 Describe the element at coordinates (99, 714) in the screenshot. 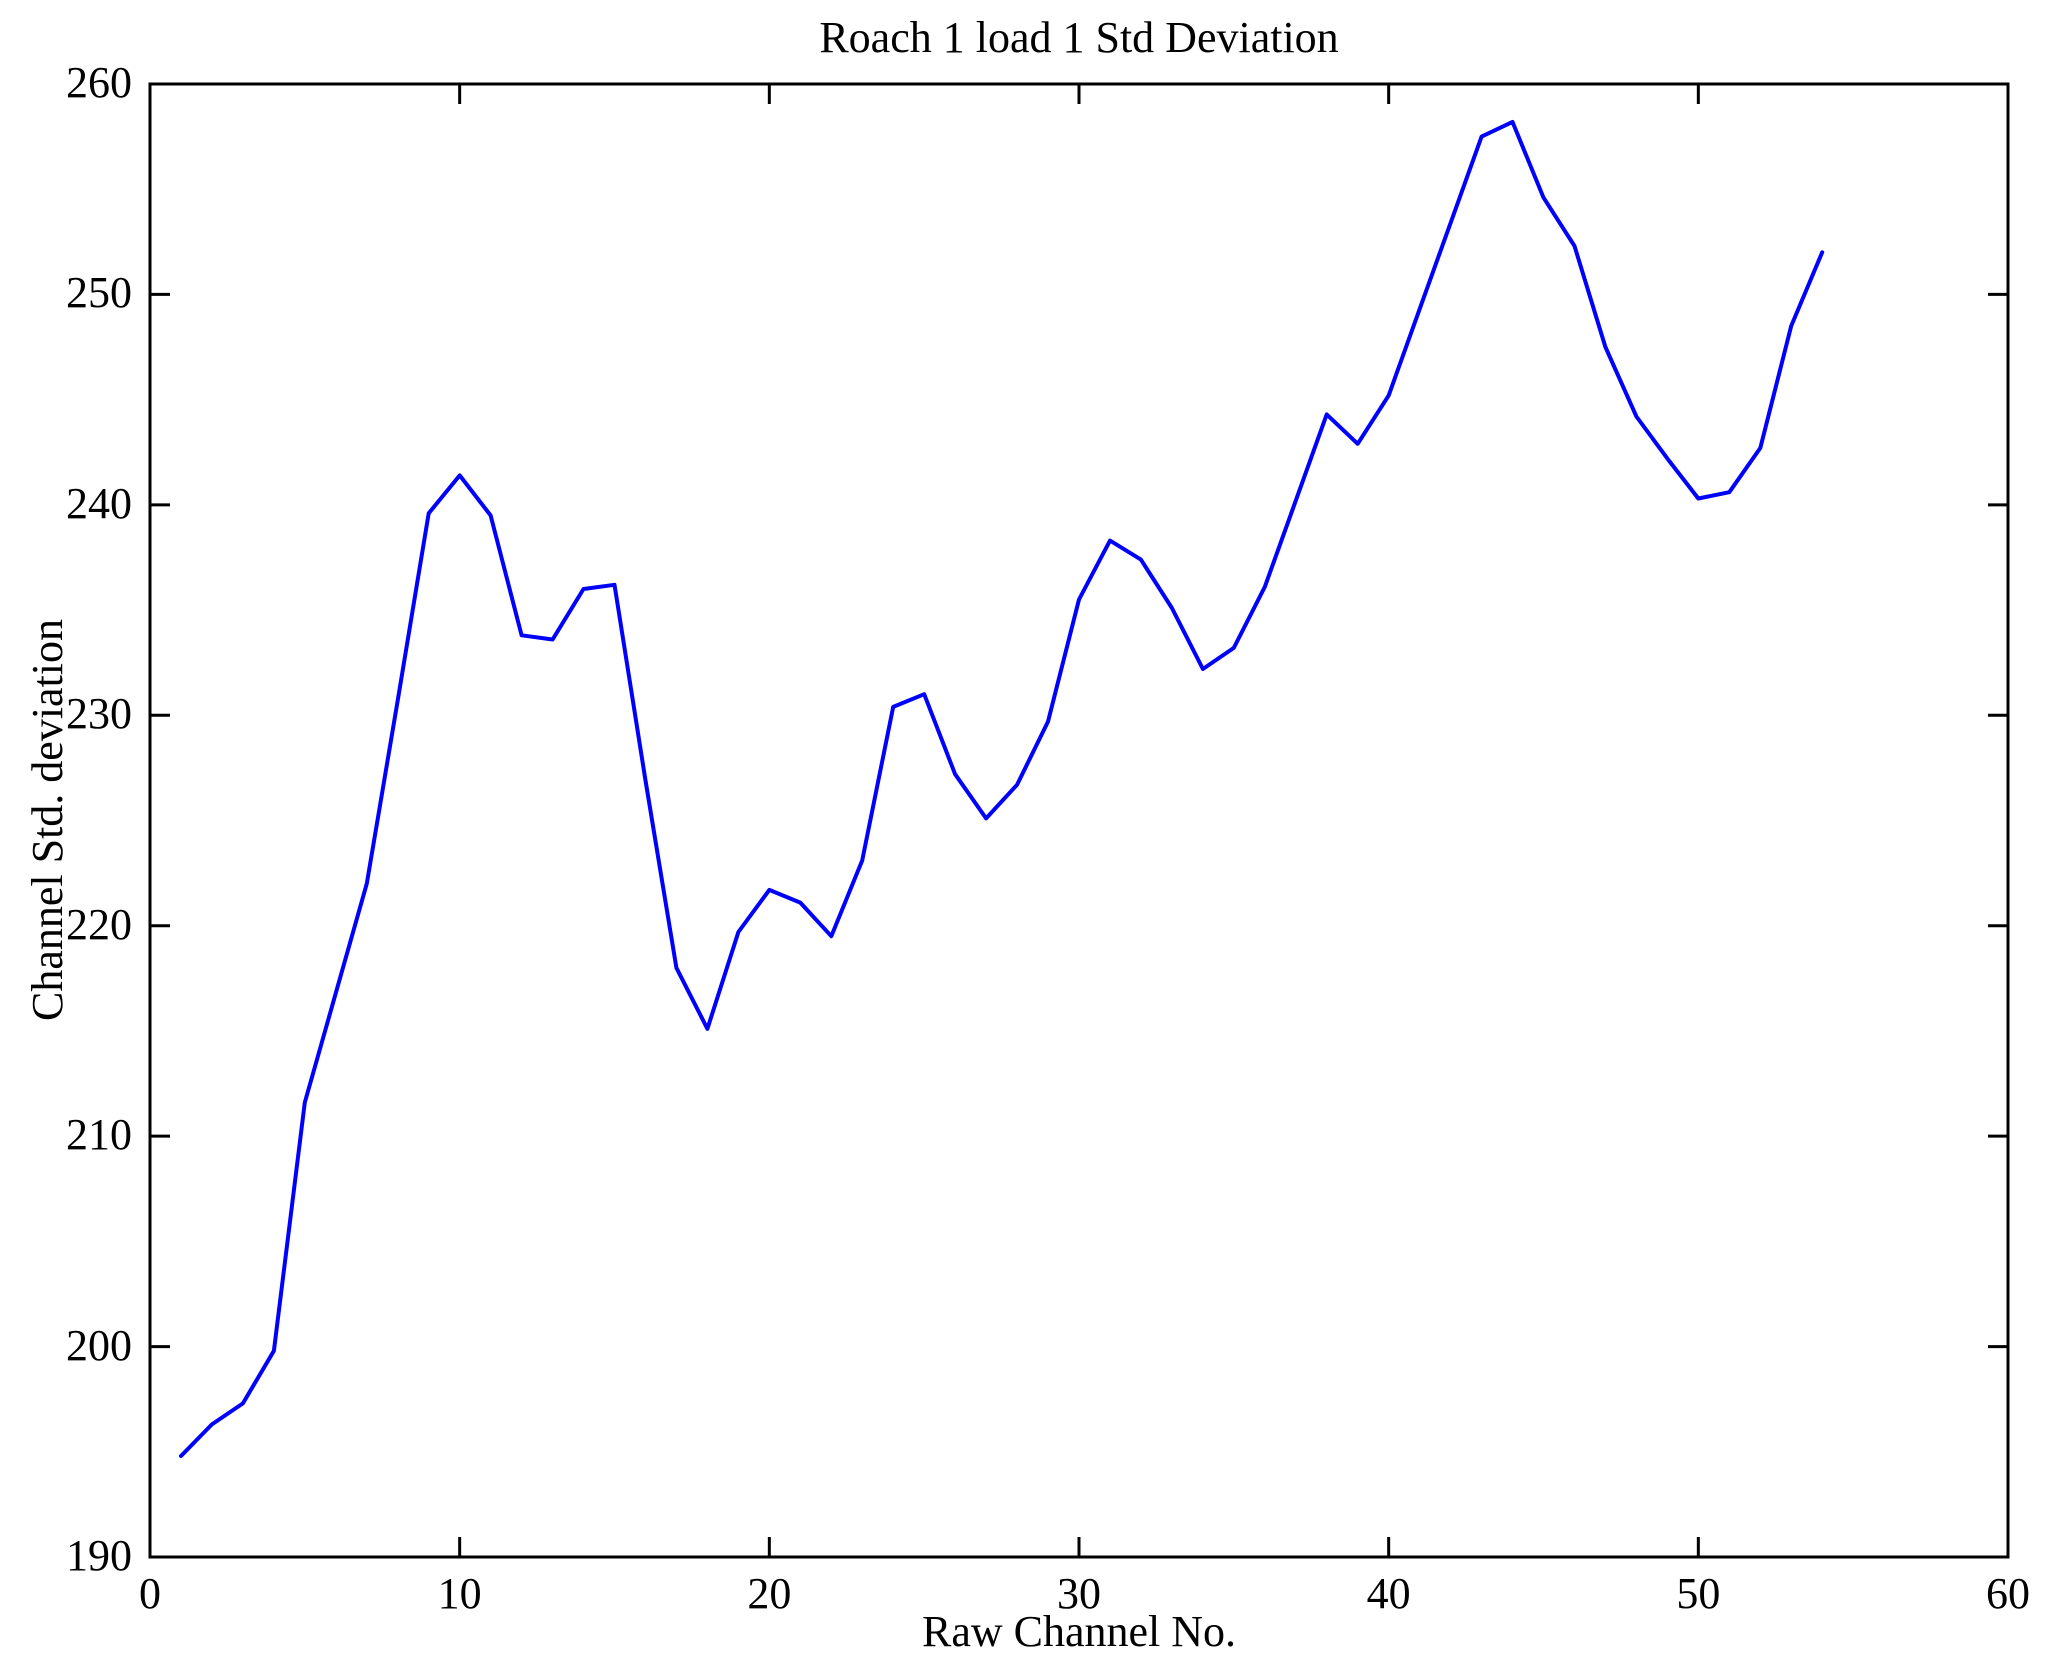

I see `y-tick-label: 230` at that location.